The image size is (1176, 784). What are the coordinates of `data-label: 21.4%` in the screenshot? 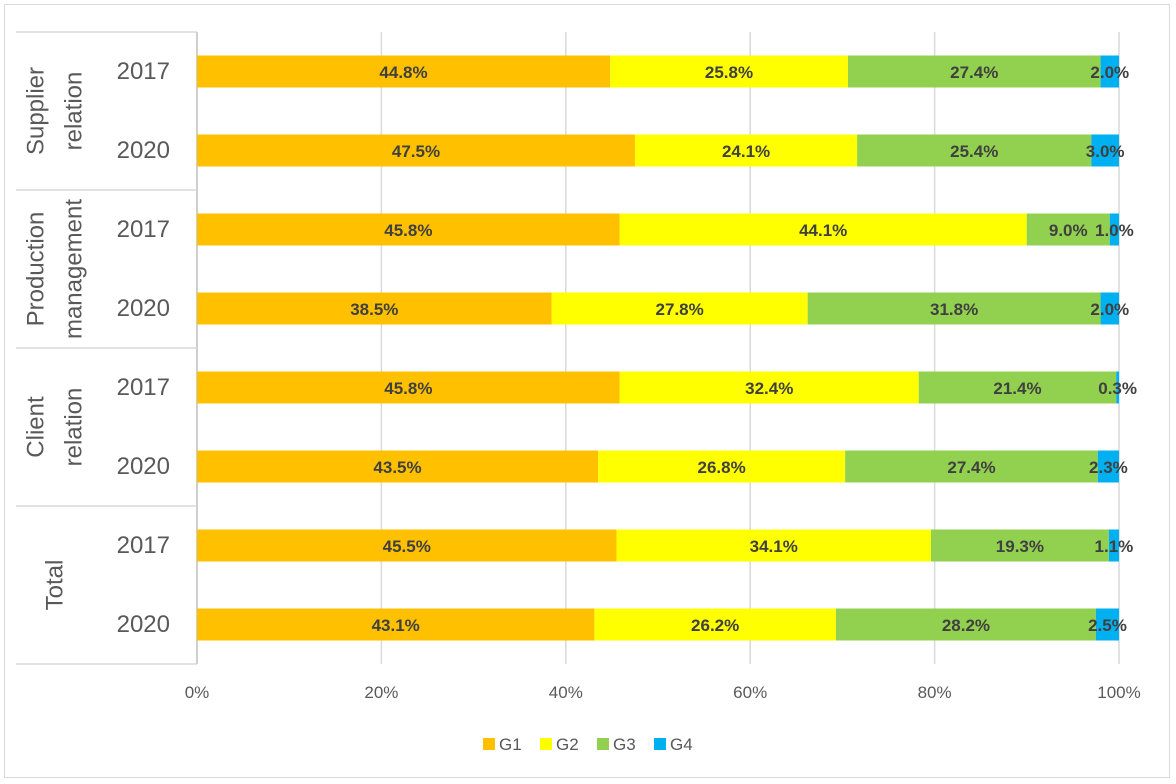 It's located at (1017, 388).